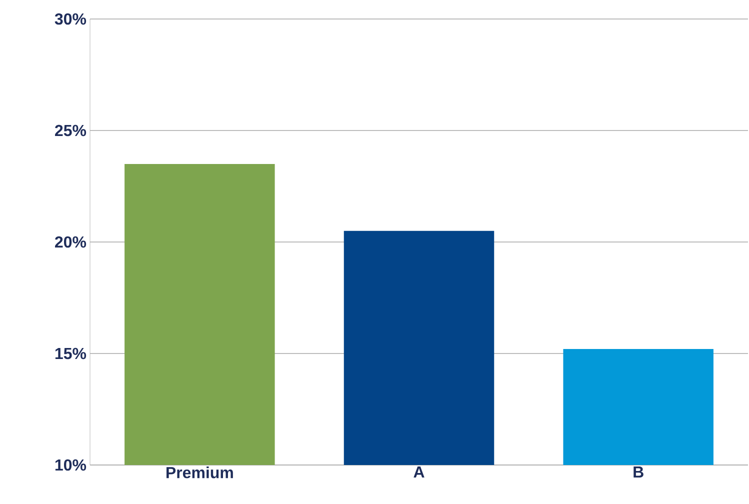 The width and height of the screenshot is (749, 504). I want to click on y-tick-label: 30%, so click(70, 19).